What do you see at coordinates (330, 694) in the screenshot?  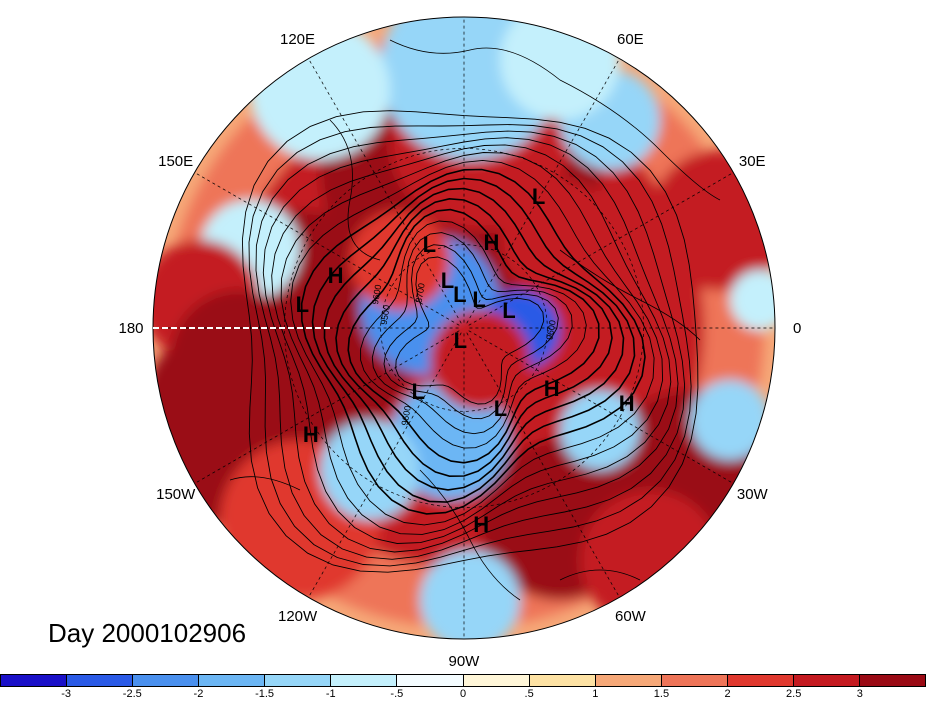 I see `colorbar-tick-label: -1` at bounding box center [330, 694].